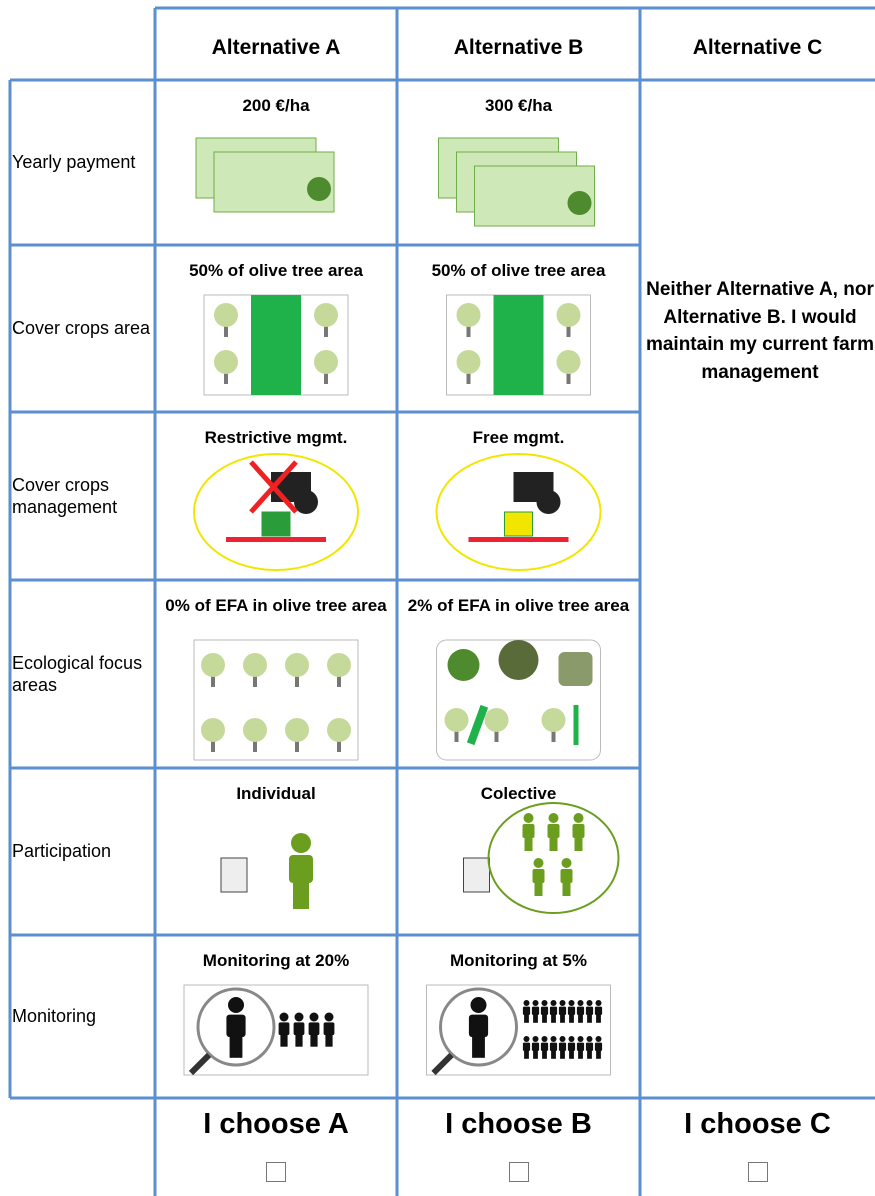 This screenshot has height=1196, width=875. What do you see at coordinates (276, 345) in the screenshot?
I see `cover-strip` at bounding box center [276, 345].